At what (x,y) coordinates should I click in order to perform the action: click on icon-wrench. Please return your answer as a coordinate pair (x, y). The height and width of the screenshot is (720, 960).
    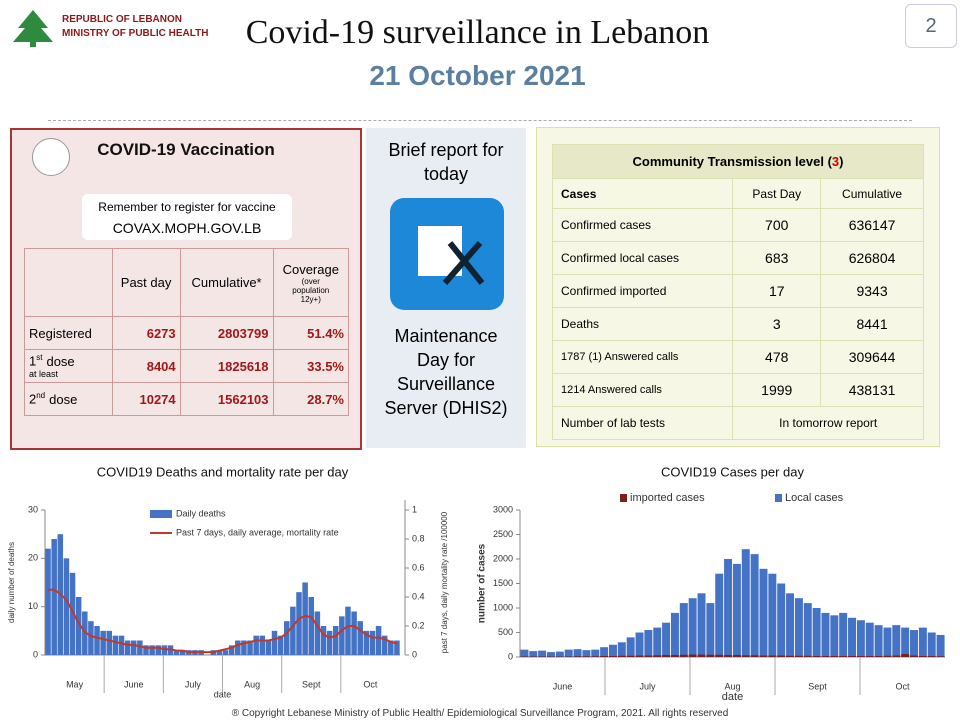
    Looking at the image, I should click on (463, 263).